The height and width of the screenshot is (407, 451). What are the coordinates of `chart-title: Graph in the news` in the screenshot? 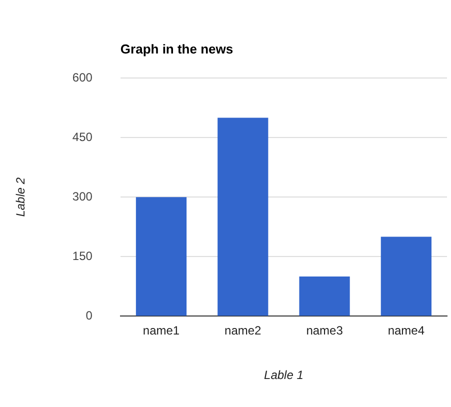 It's located at (177, 49).